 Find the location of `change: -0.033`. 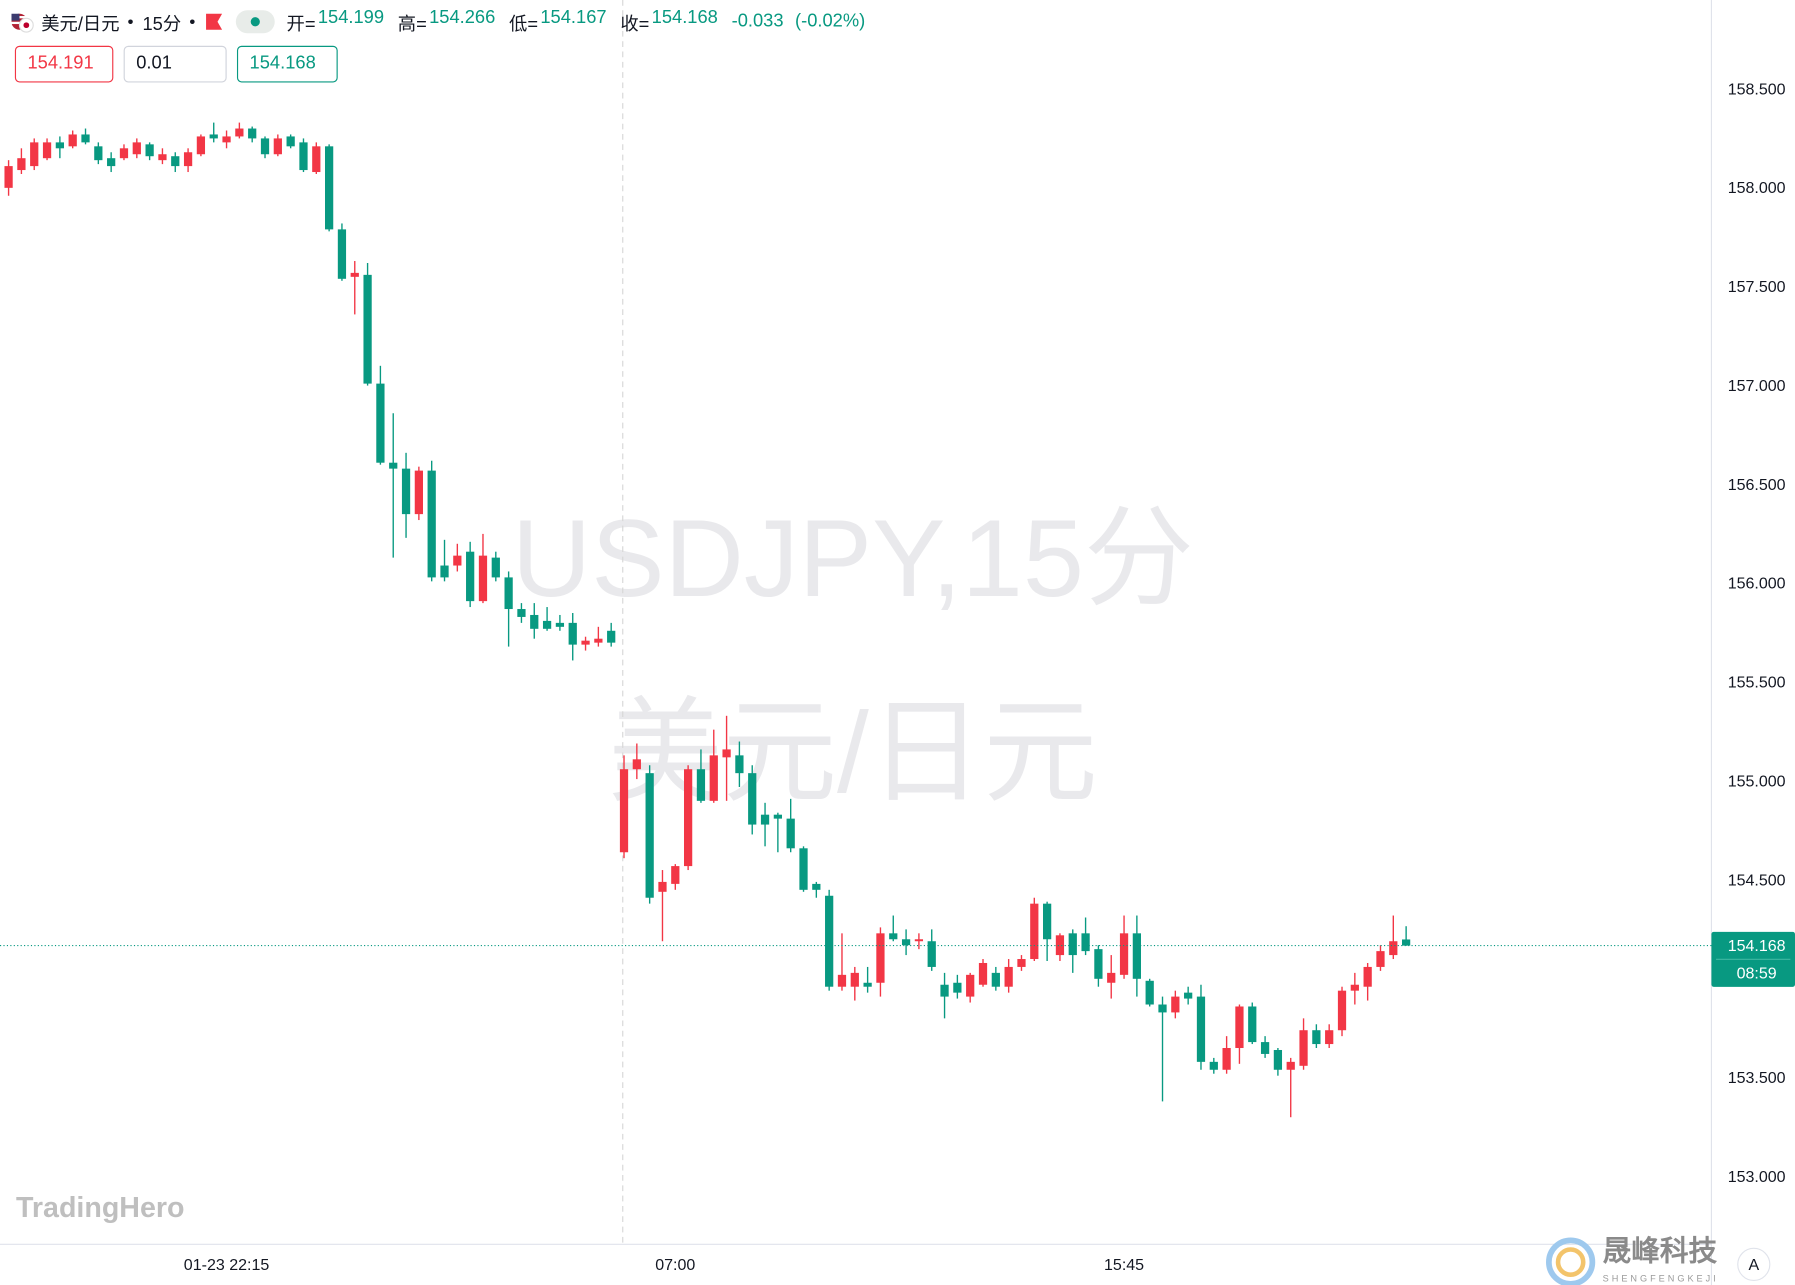

change: -0.033 is located at coordinates (757, 21).